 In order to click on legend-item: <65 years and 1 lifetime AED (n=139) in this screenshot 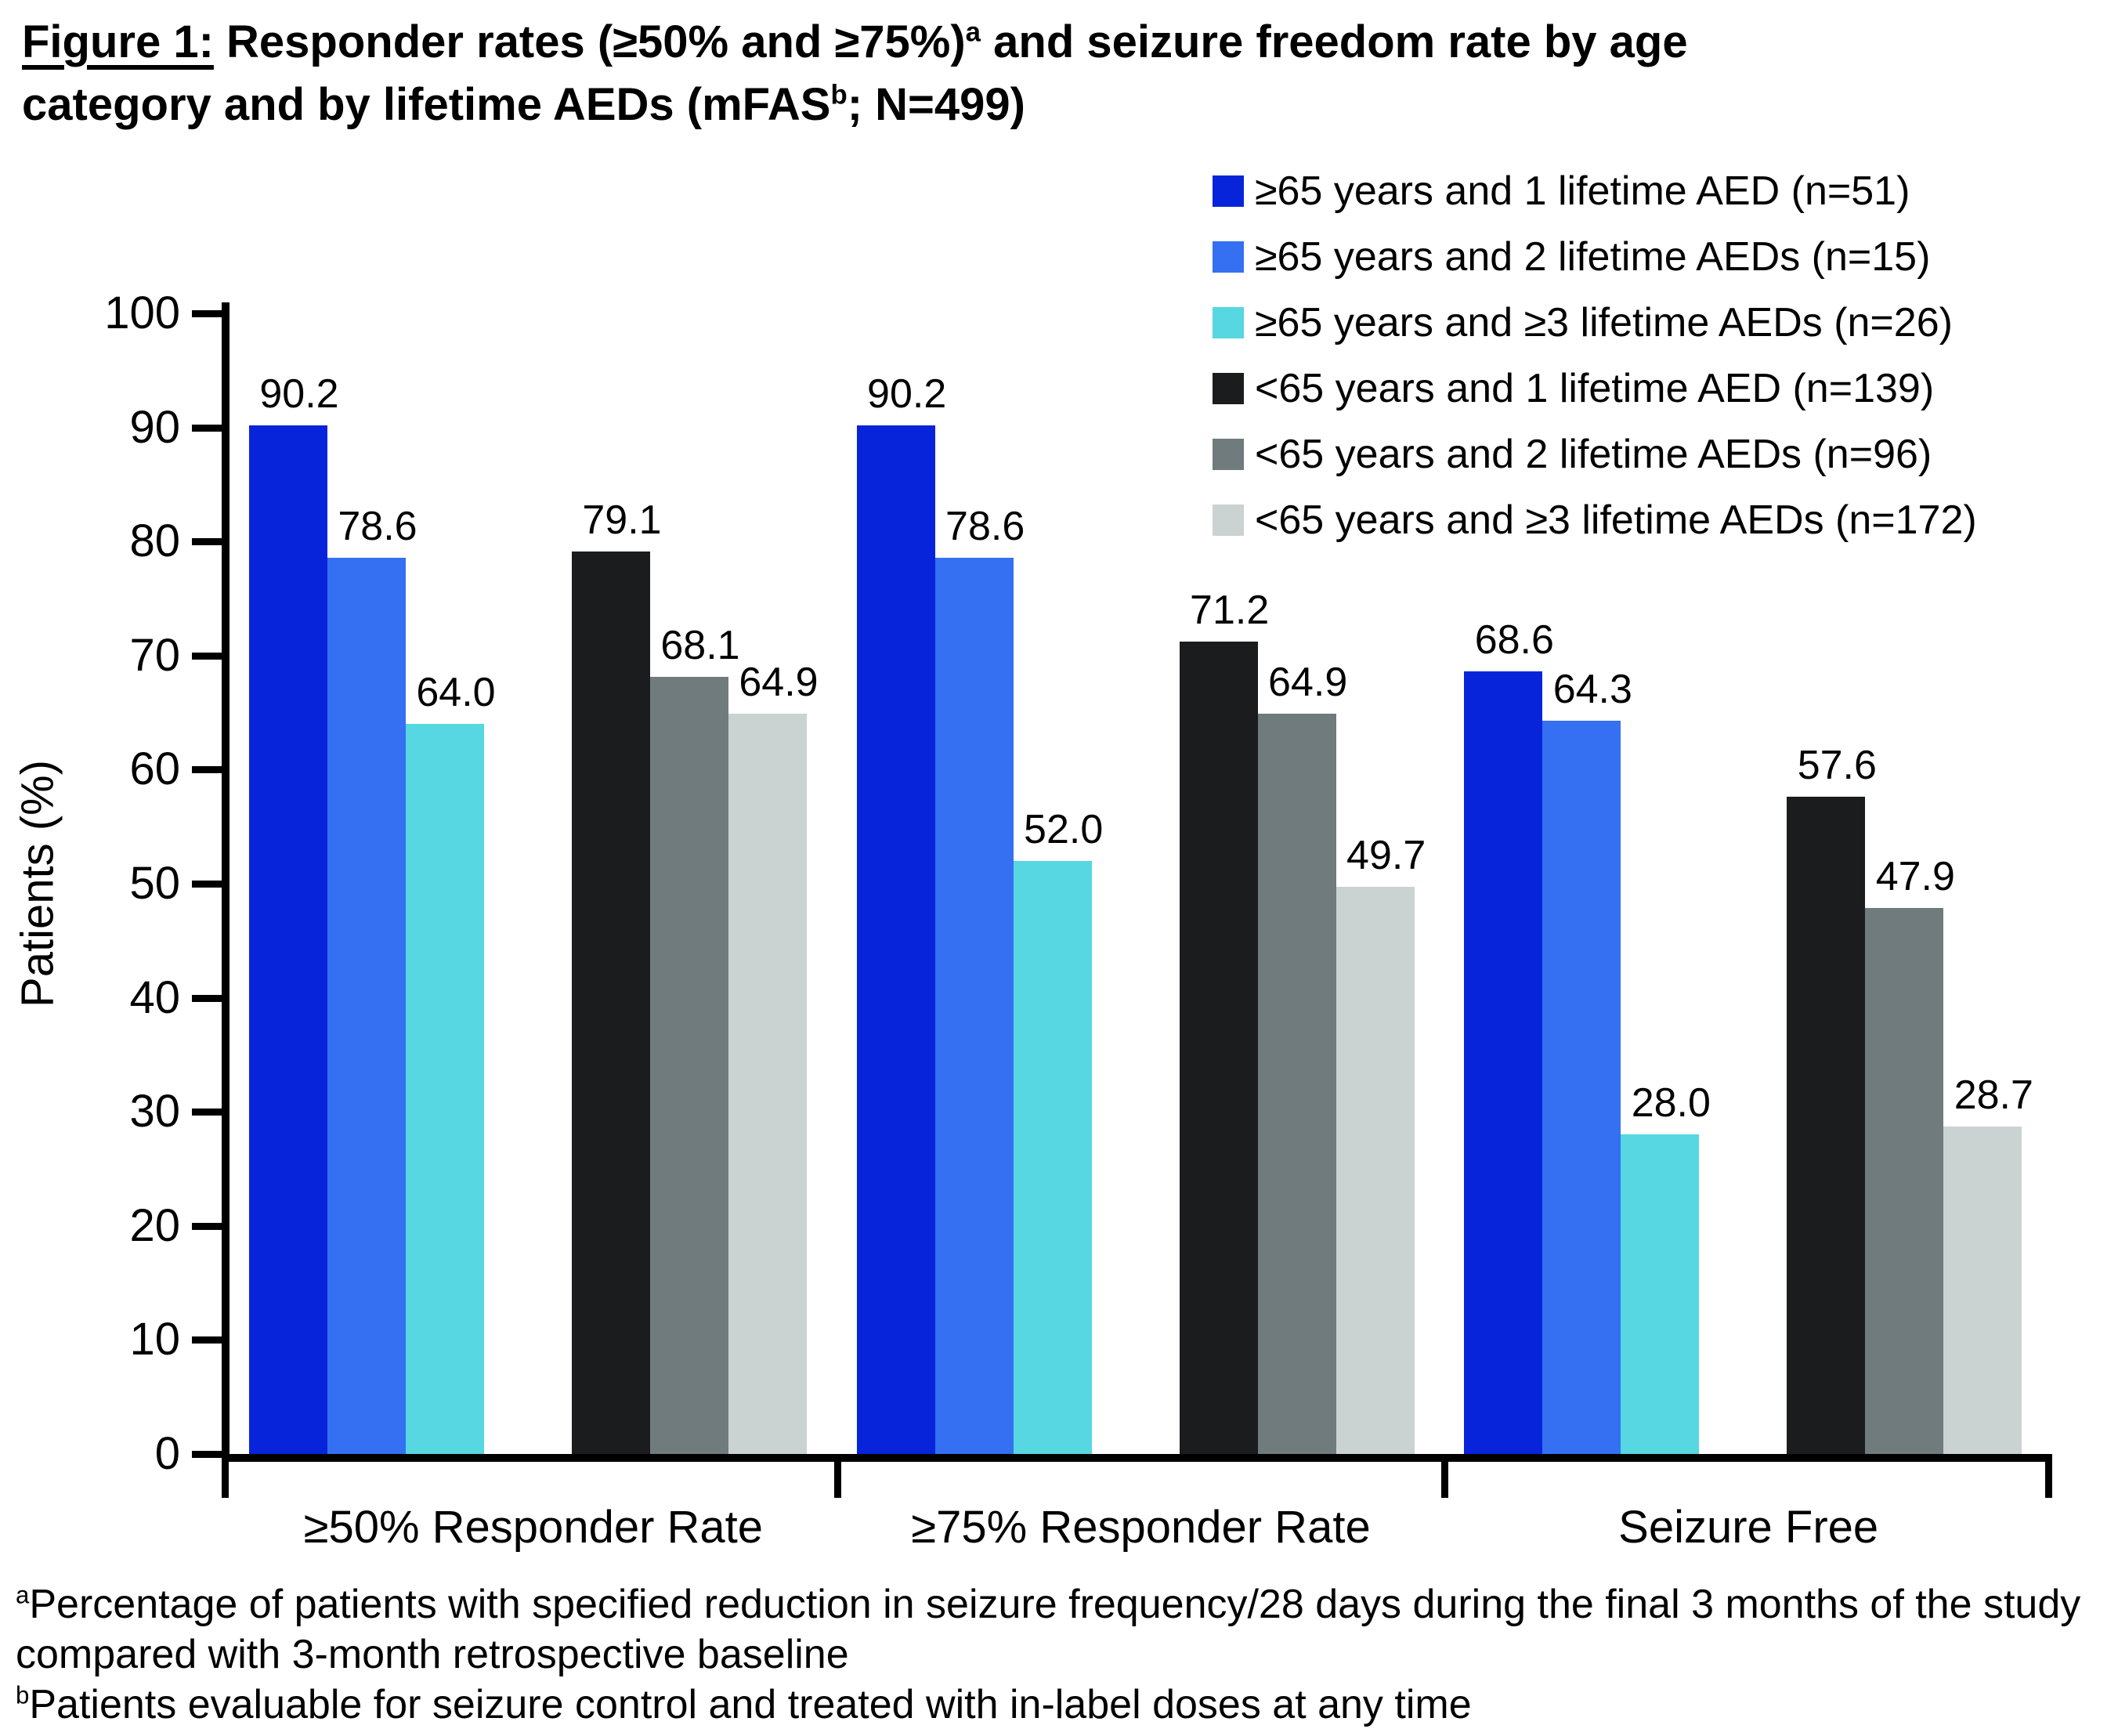, I will do `click(1595, 388)`.